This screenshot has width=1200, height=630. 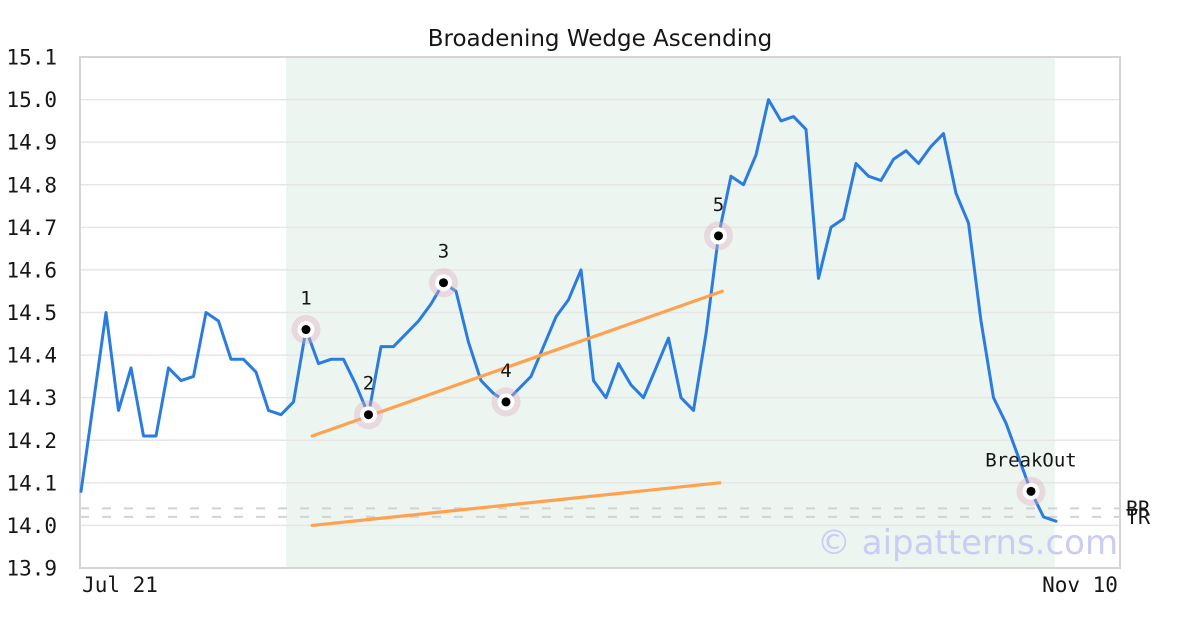 I want to click on y-tick-label: 14.2, so click(x=31, y=441).